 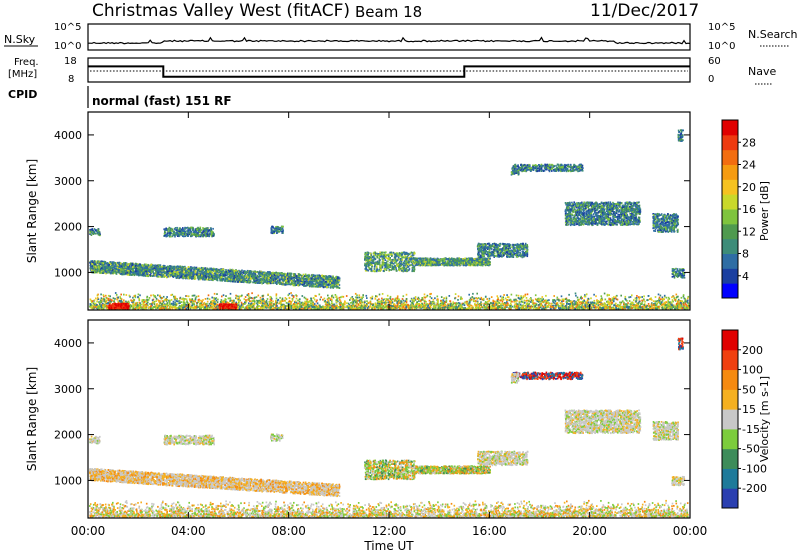 I want to click on cpid-row: CPID normal (fast) 151 RF, so click(x=120, y=97).